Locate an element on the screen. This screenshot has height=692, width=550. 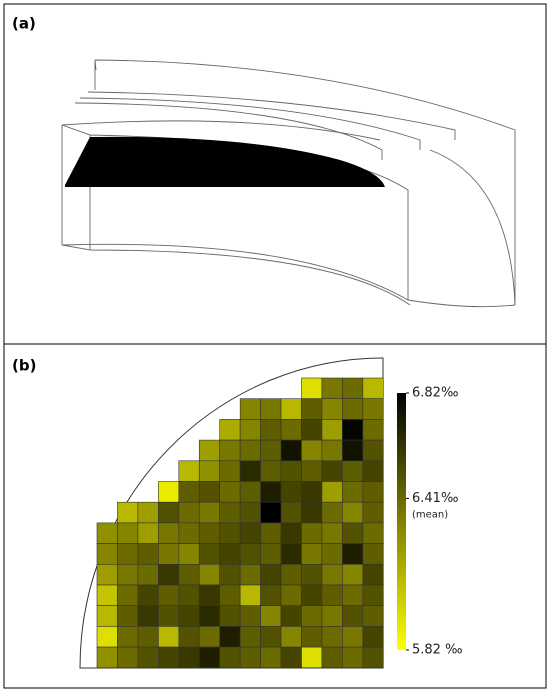
particle-bed is located at coordinates (225, 161).